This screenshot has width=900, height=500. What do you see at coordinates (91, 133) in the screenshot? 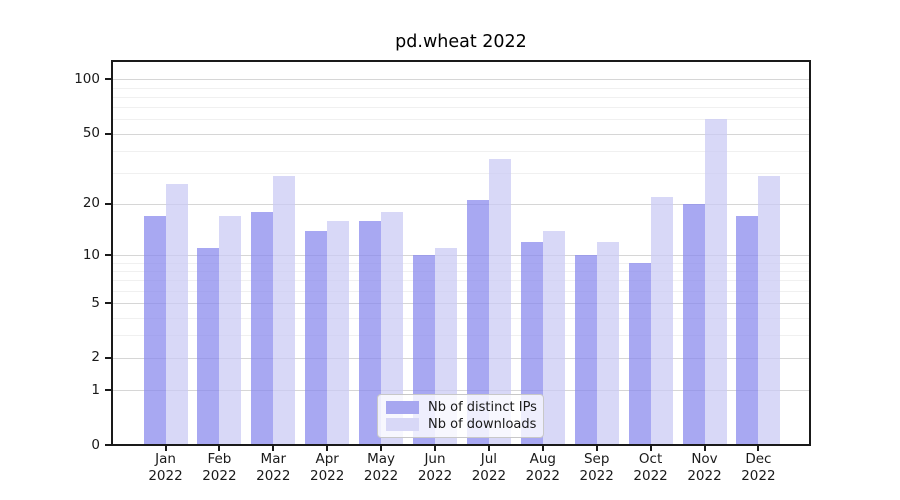
I see `y-tick-label: 50` at bounding box center [91, 133].